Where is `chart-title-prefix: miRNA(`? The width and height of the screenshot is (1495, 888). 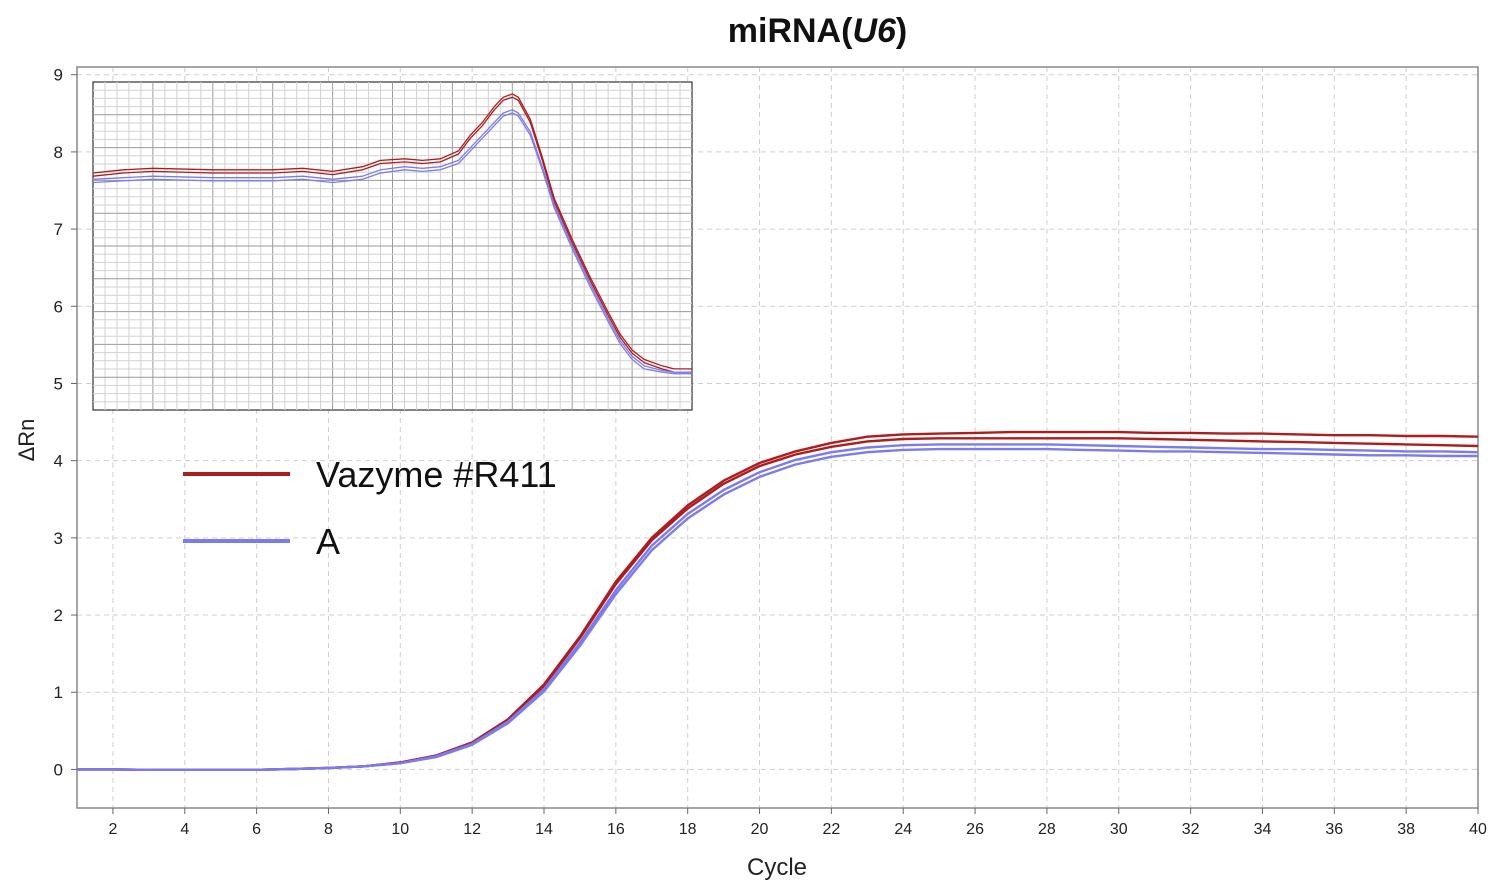 chart-title-prefix: miRNA( is located at coordinates (790, 31).